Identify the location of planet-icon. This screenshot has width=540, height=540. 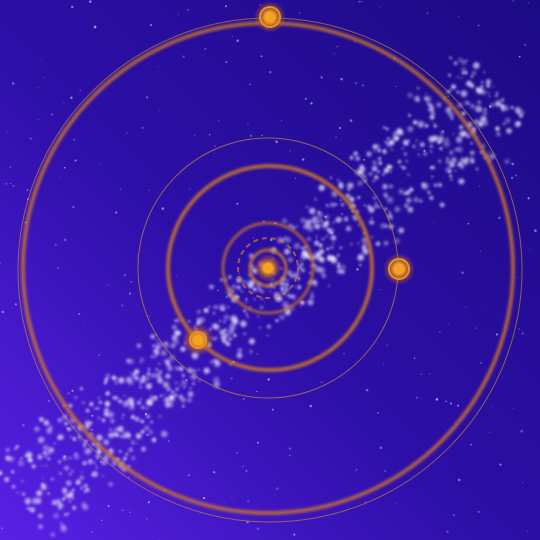
(399, 269).